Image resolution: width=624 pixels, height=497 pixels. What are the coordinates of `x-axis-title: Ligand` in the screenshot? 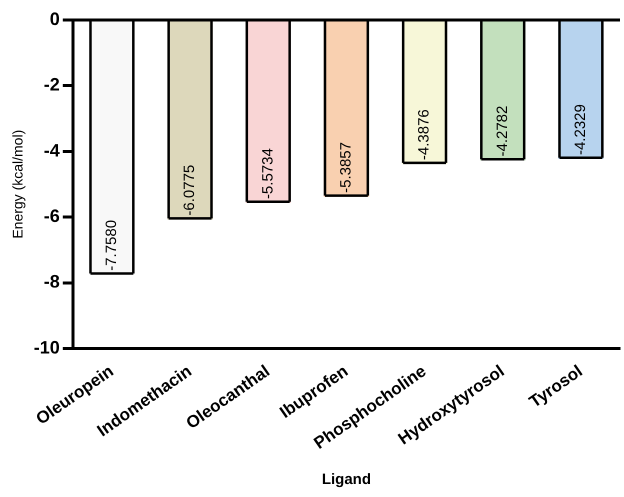 It's located at (346, 479).